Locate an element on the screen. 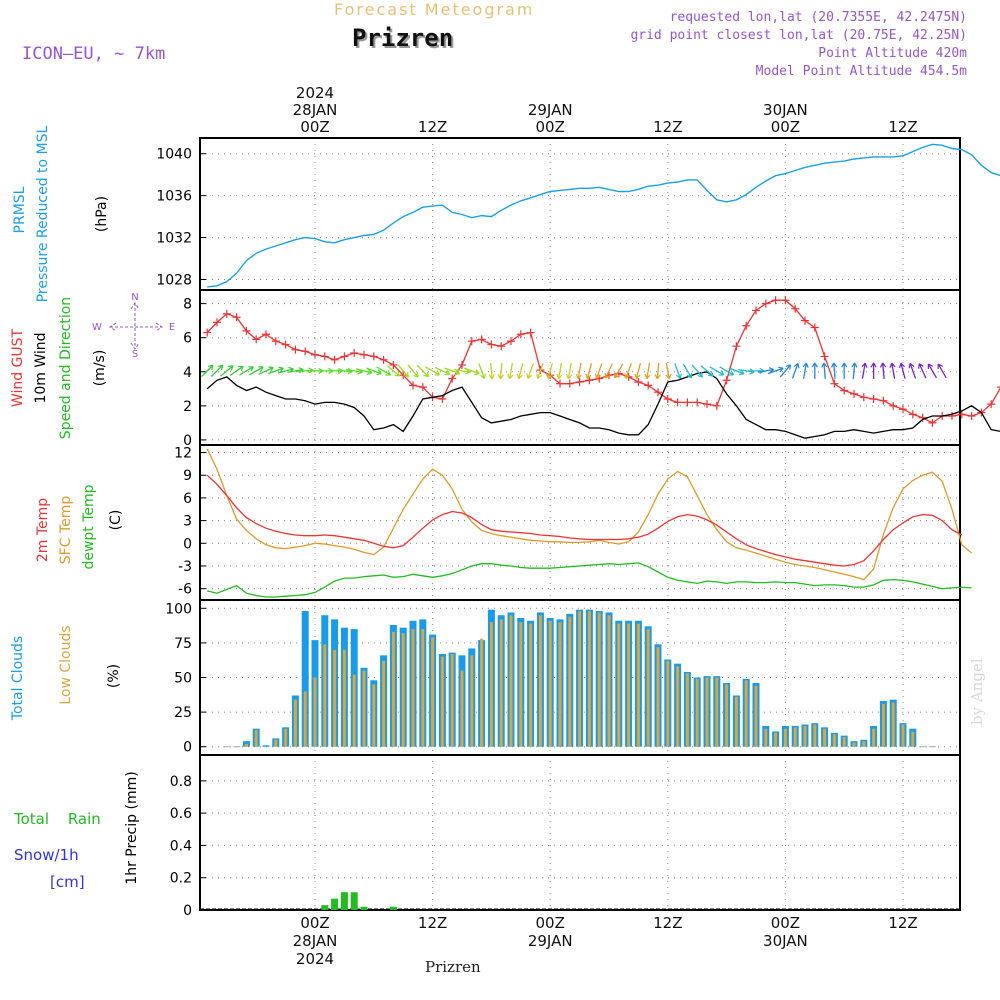  wind-ytick-label: 2 is located at coordinates (187, 407).